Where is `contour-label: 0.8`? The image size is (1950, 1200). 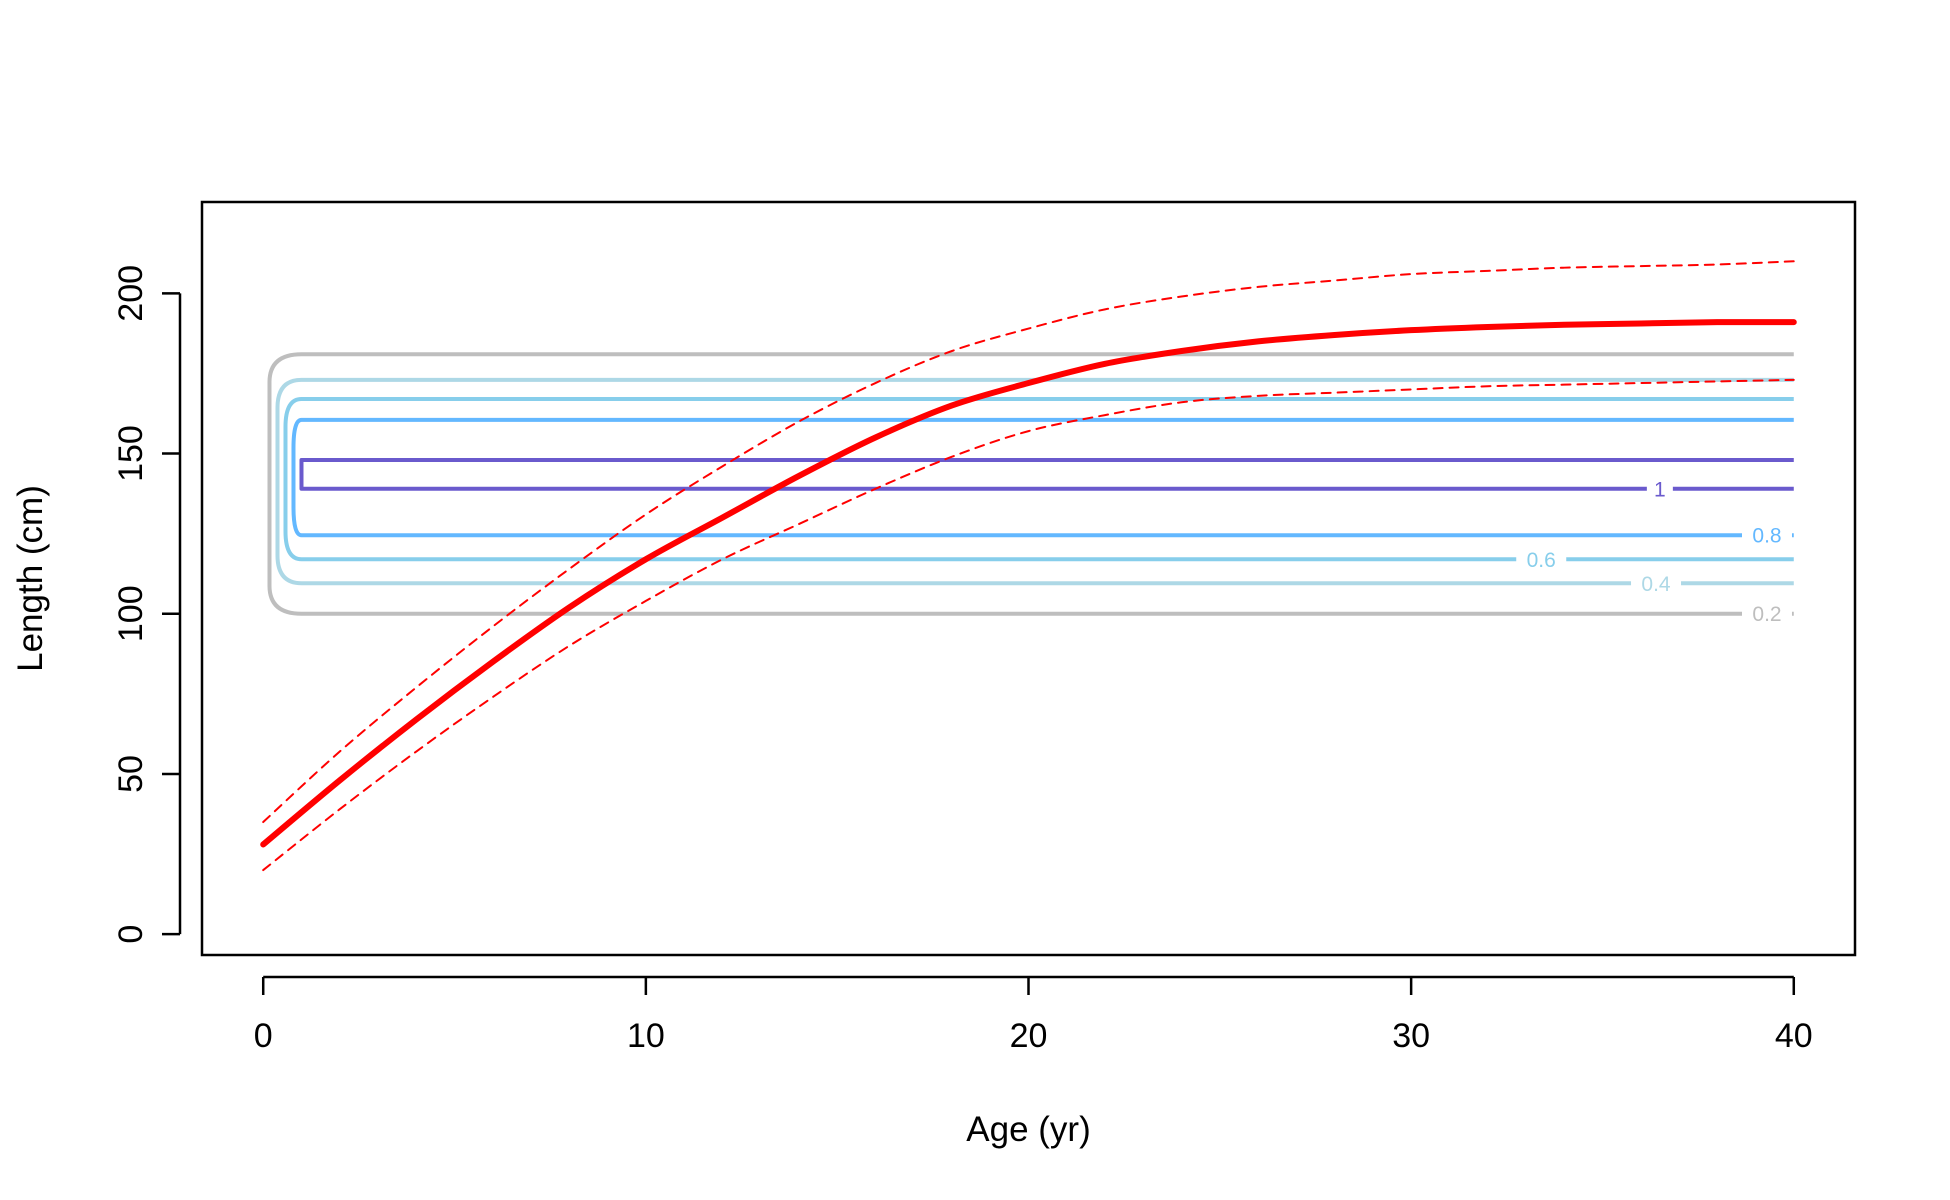 contour-label: 0.8 is located at coordinates (1766, 536).